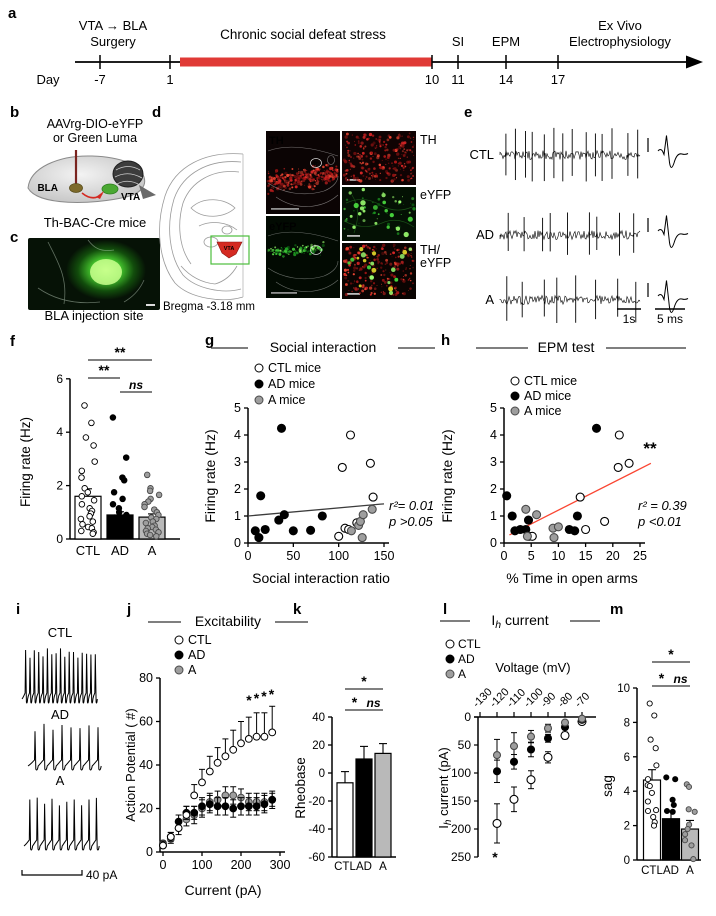  I want to click on svg-text: Ih current (pA), so click(445, 787).